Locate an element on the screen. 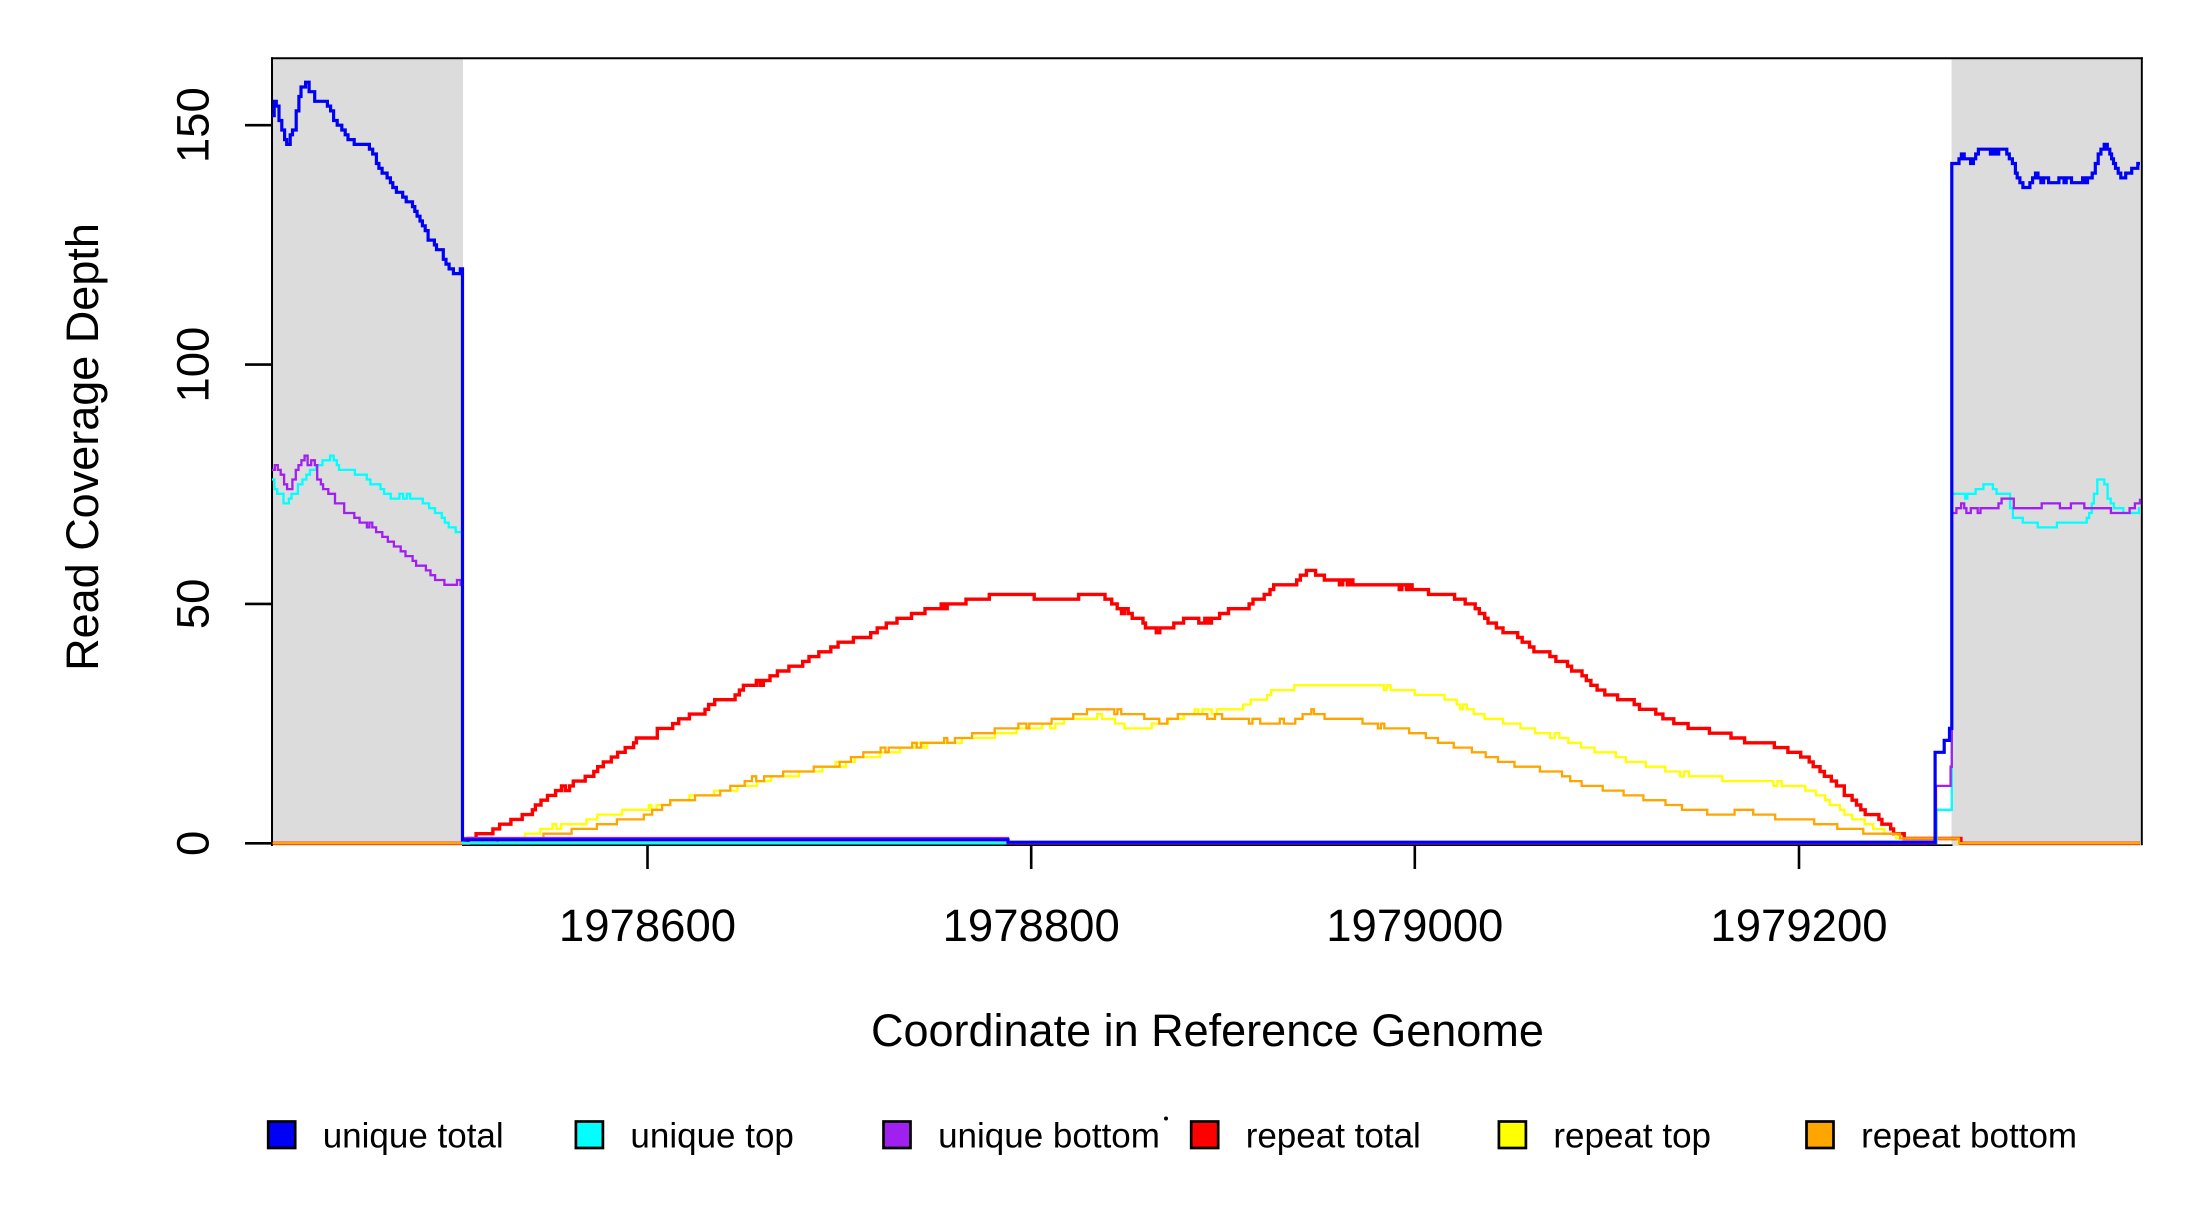 The height and width of the screenshot is (1205, 2200). svg-text: 150 is located at coordinates (193, 125).